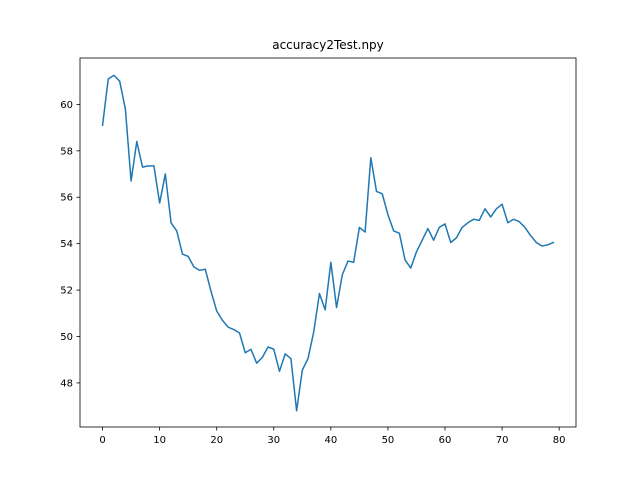 The image size is (640, 480). Describe the element at coordinates (445, 440) in the screenshot. I see `x-tick-label: 60` at that location.